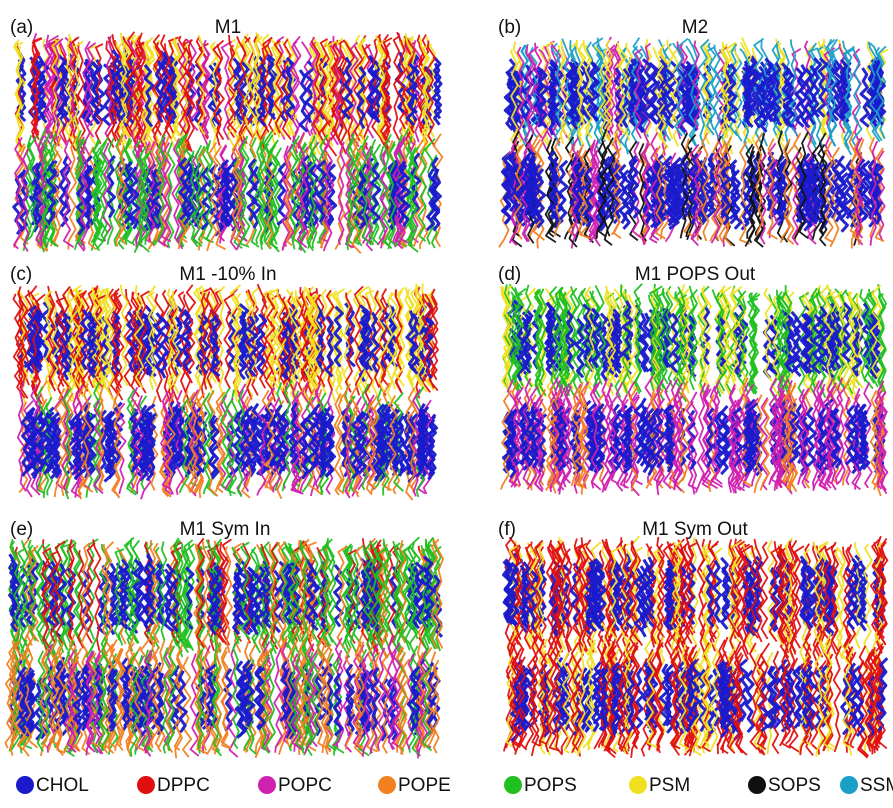 The image size is (893, 808). What do you see at coordinates (695, 27) in the screenshot?
I see `panel-title: M2` at bounding box center [695, 27].